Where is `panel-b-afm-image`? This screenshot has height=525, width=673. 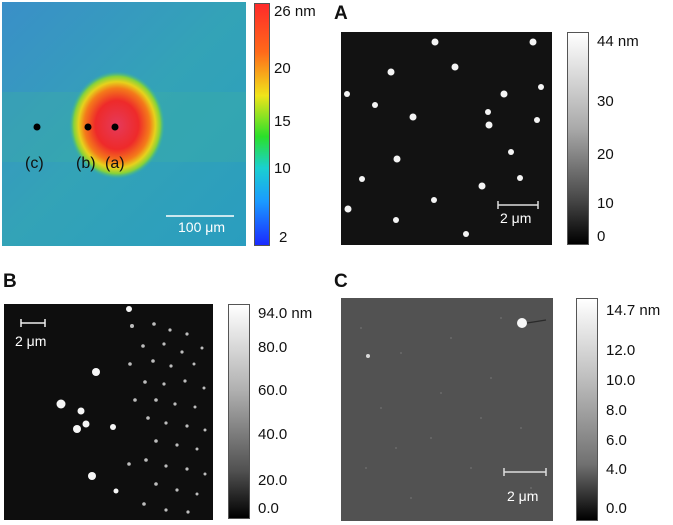 panel-b-afm-image is located at coordinates (108, 412).